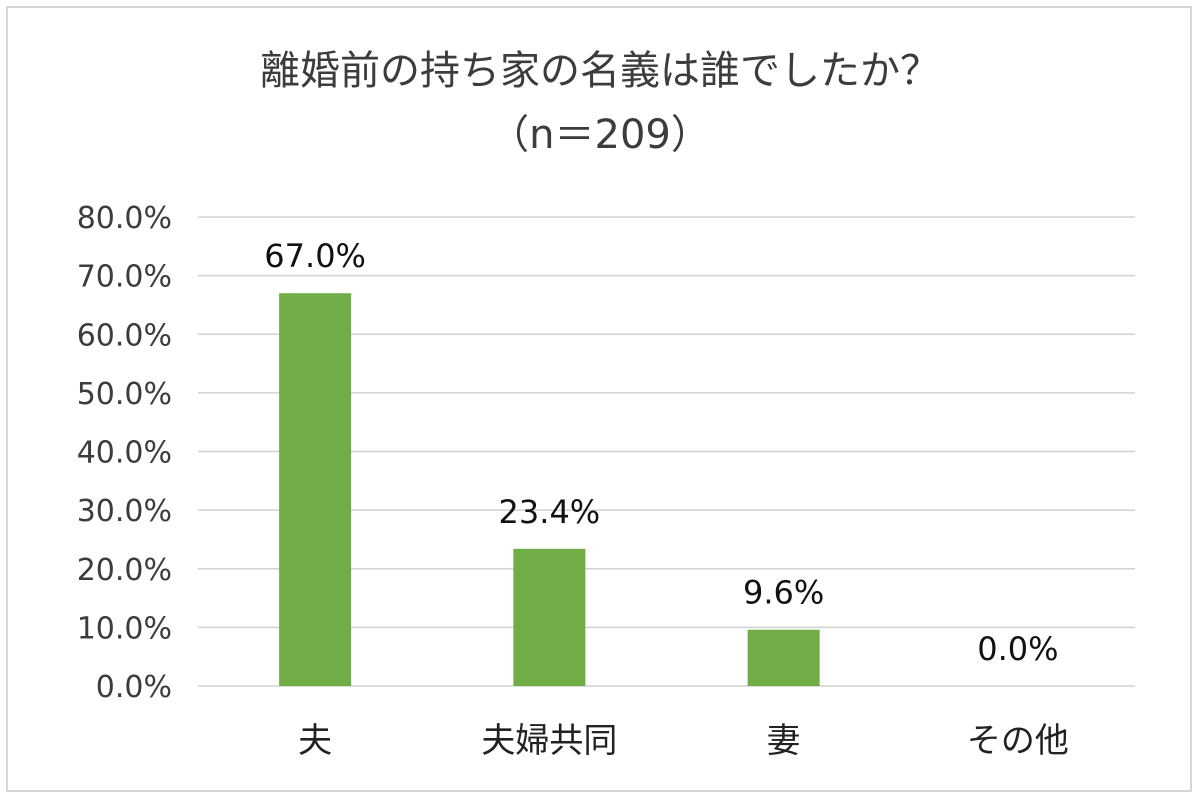  I want to click on y-tick-label: 10.0%, so click(124, 628).